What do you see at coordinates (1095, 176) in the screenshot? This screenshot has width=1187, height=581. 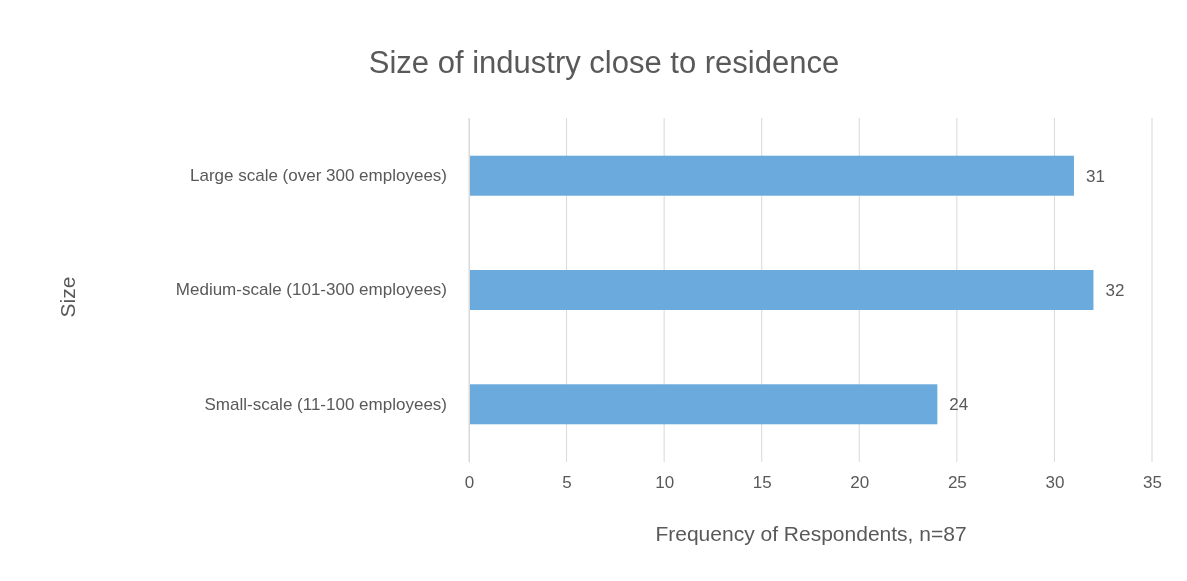 I see `data-label: 31` at bounding box center [1095, 176].